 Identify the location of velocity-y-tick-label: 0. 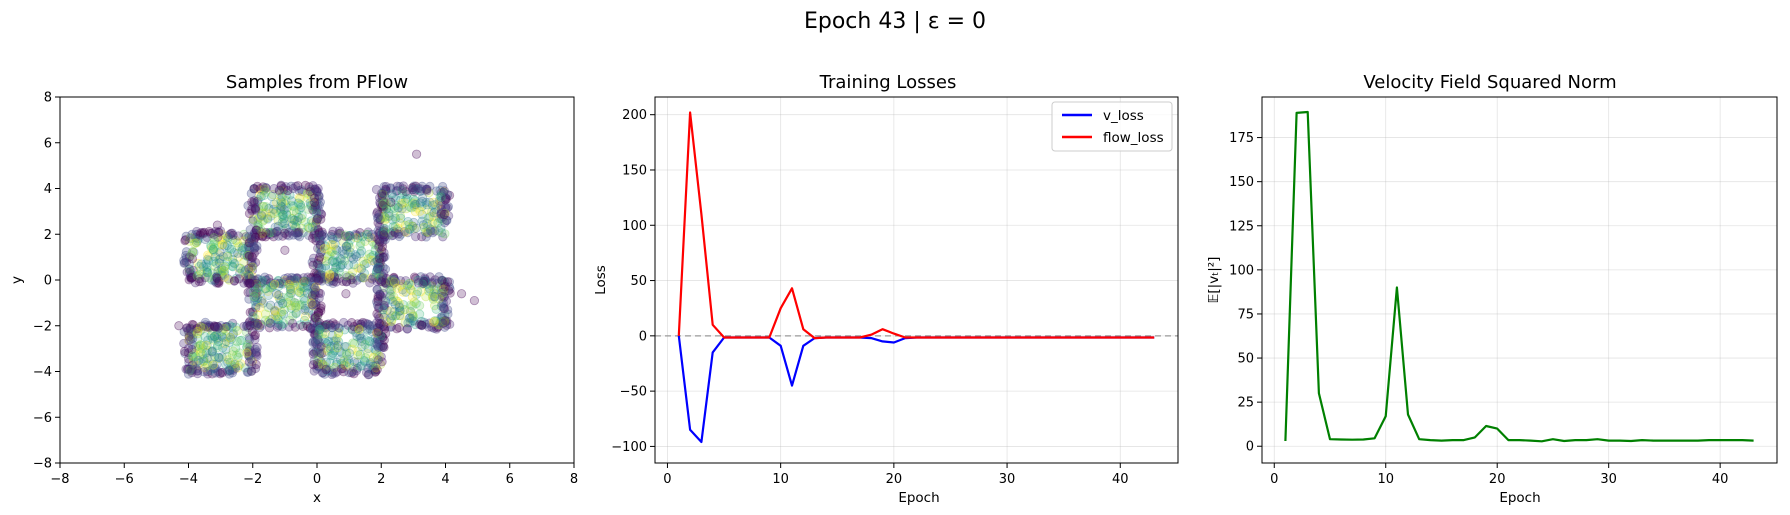
(1250, 447).